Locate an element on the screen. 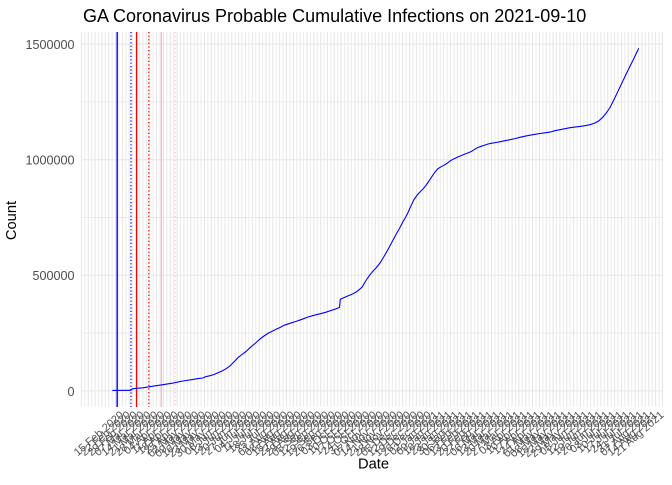  svg-text: 500000 is located at coordinates (53, 276).